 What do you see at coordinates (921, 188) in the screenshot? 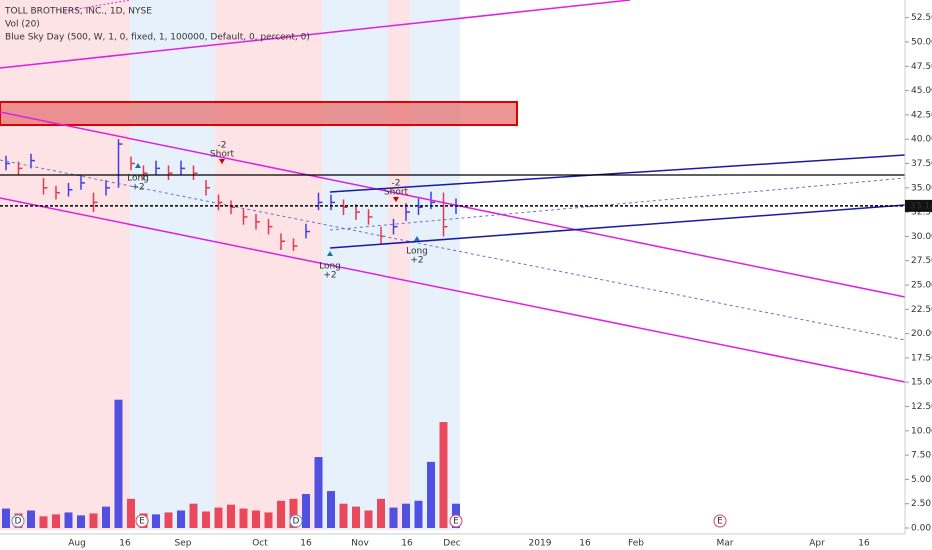
I see `y-tick-label: 35.00` at bounding box center [921, 188].